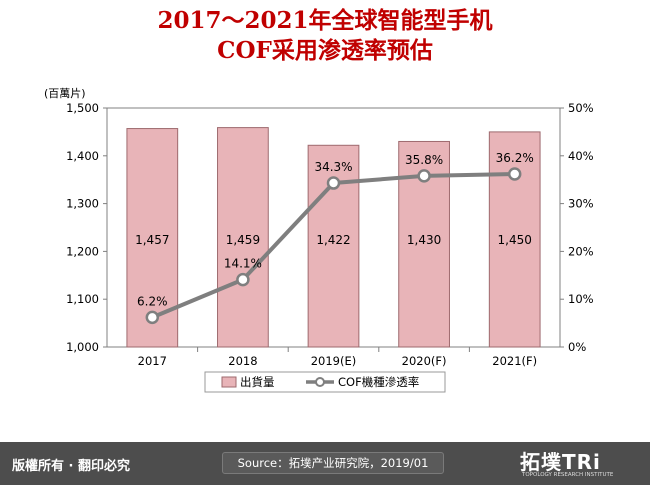 The width and height of the screenshot is (650, 485). I want to click on right-tick-label: 40%, so click(581, 156).